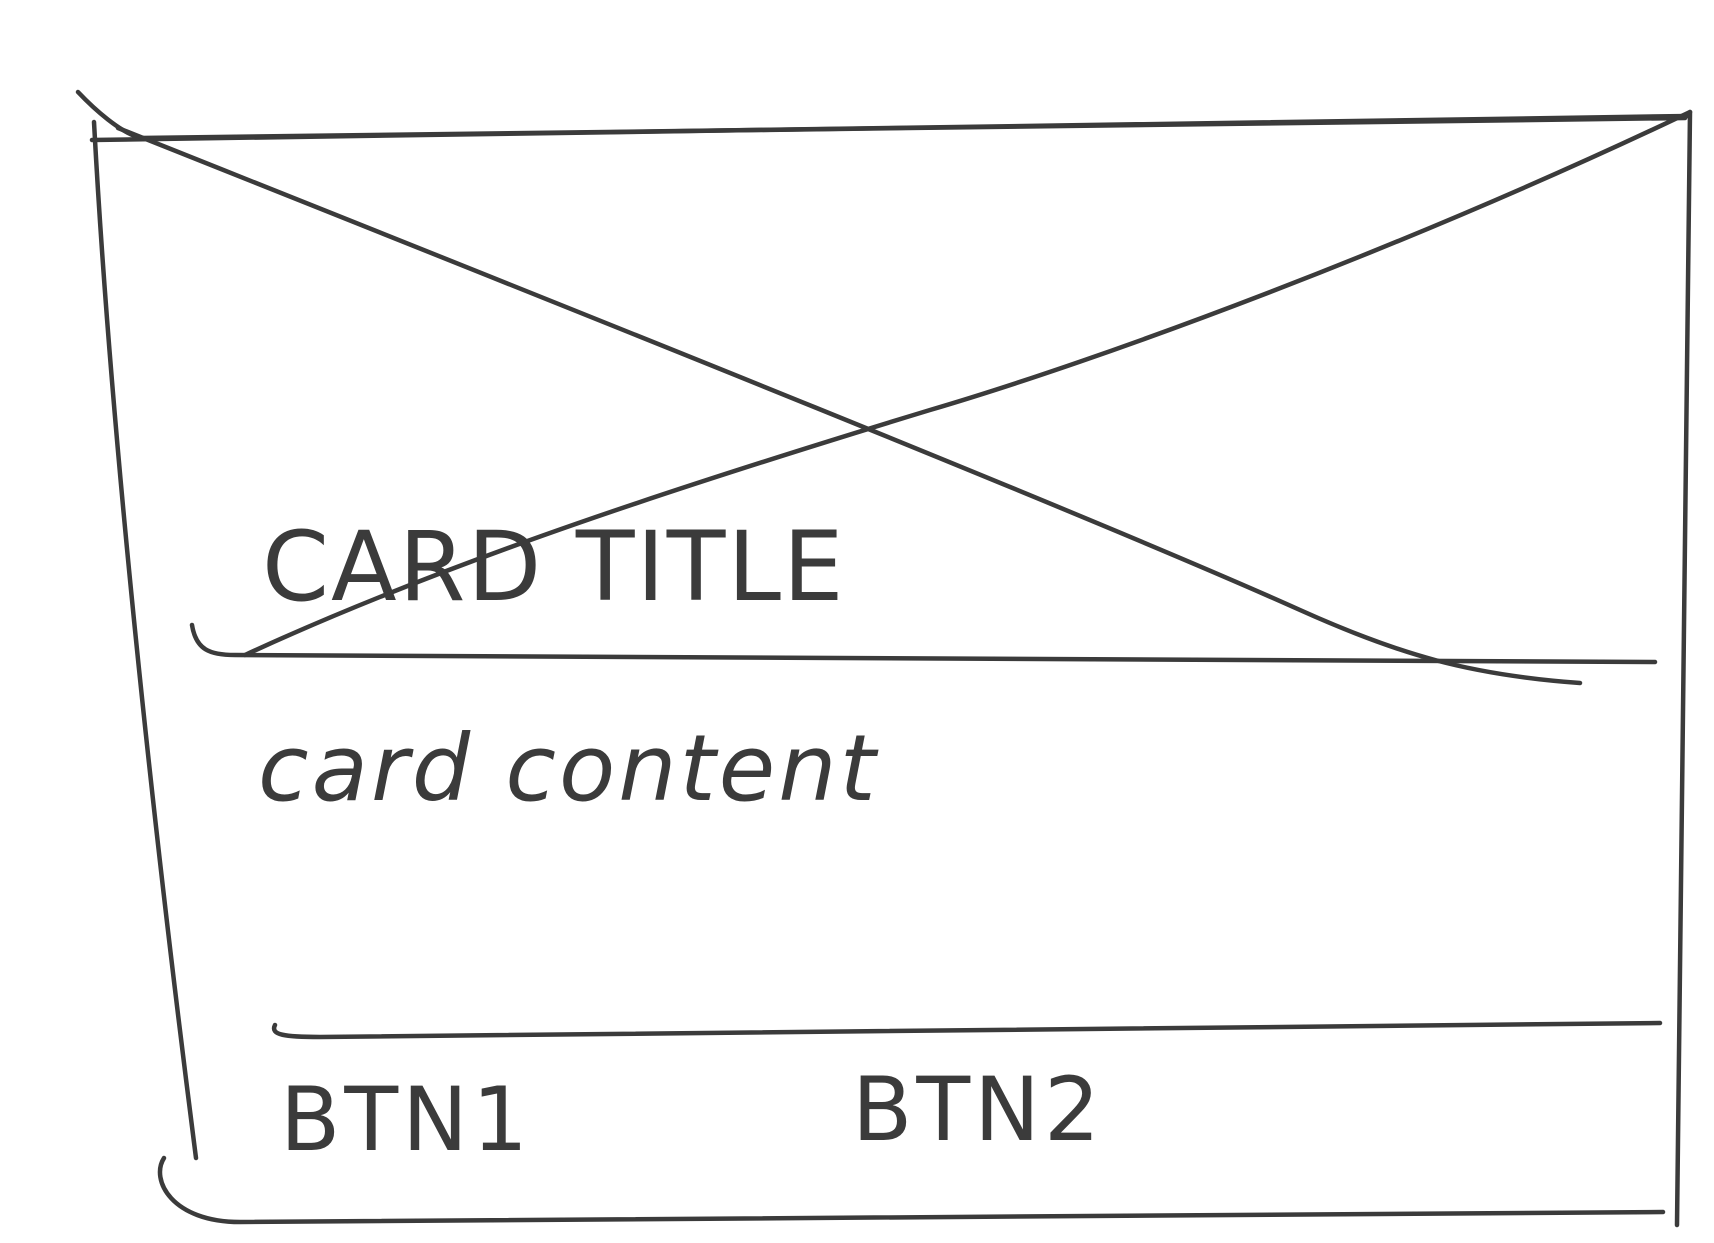  I want to click on card-title: CARD TITLE, so click(554, 567).